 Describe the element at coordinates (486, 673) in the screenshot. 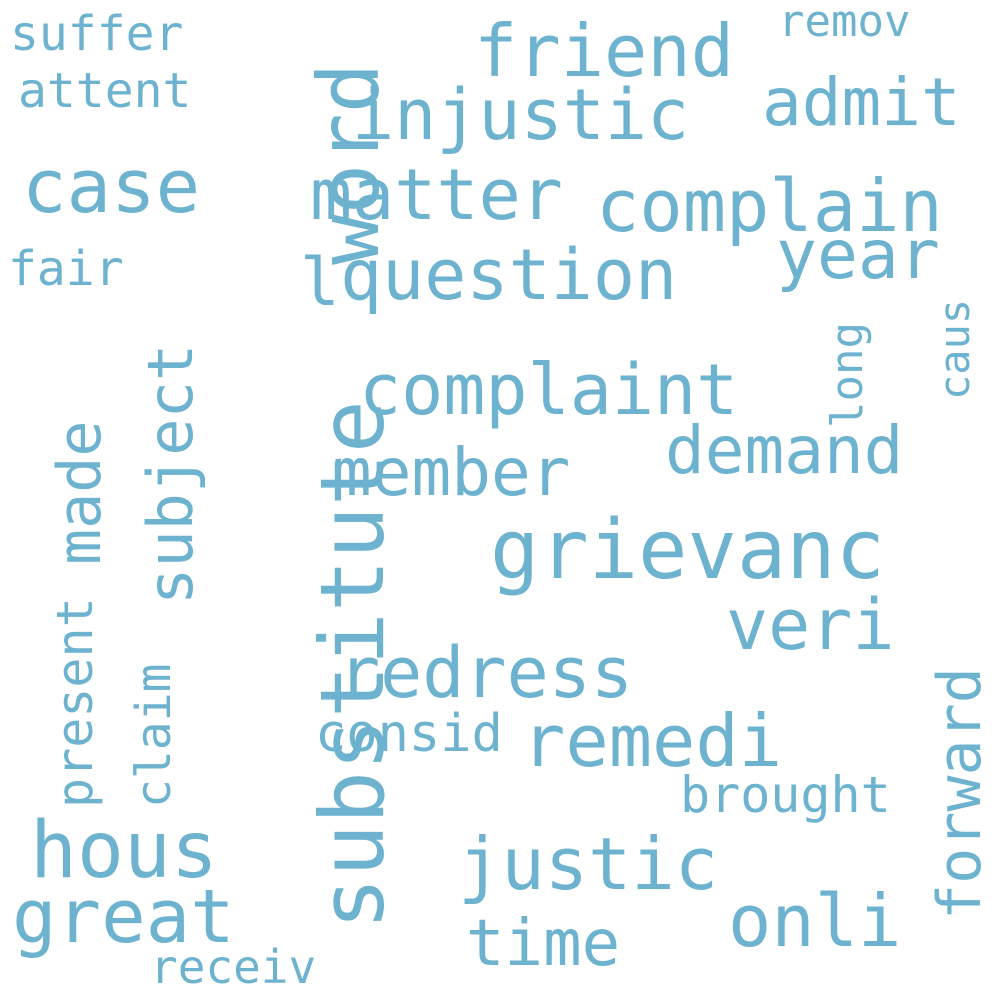

I see `word-redress: redress` at that location.